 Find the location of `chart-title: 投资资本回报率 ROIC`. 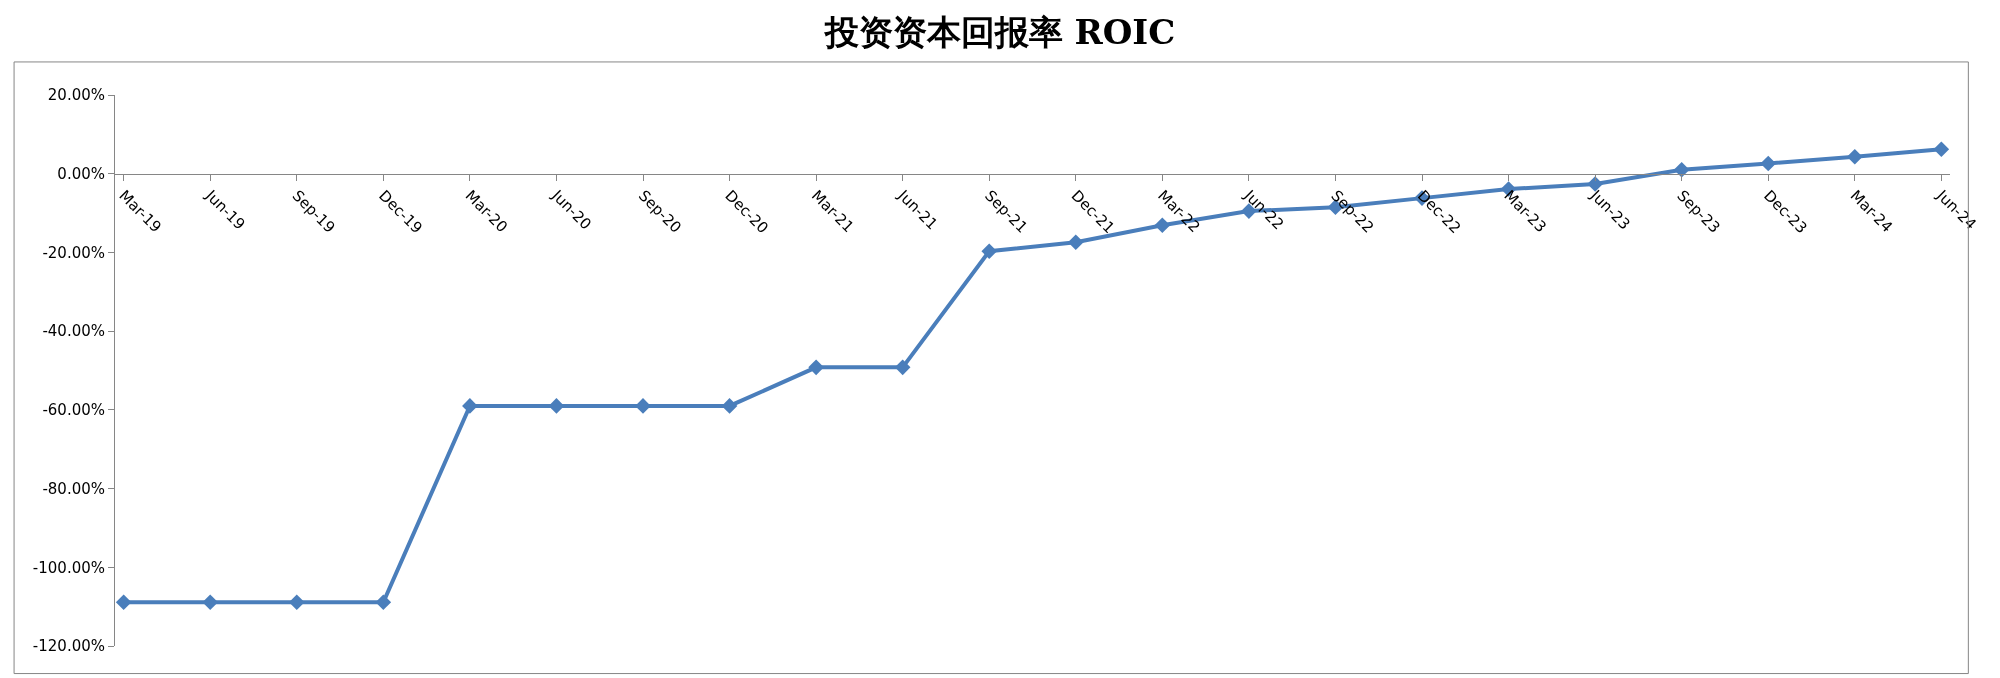

chart-title: 投资资本回报率 ROIC is located at coordinates (999, 32).